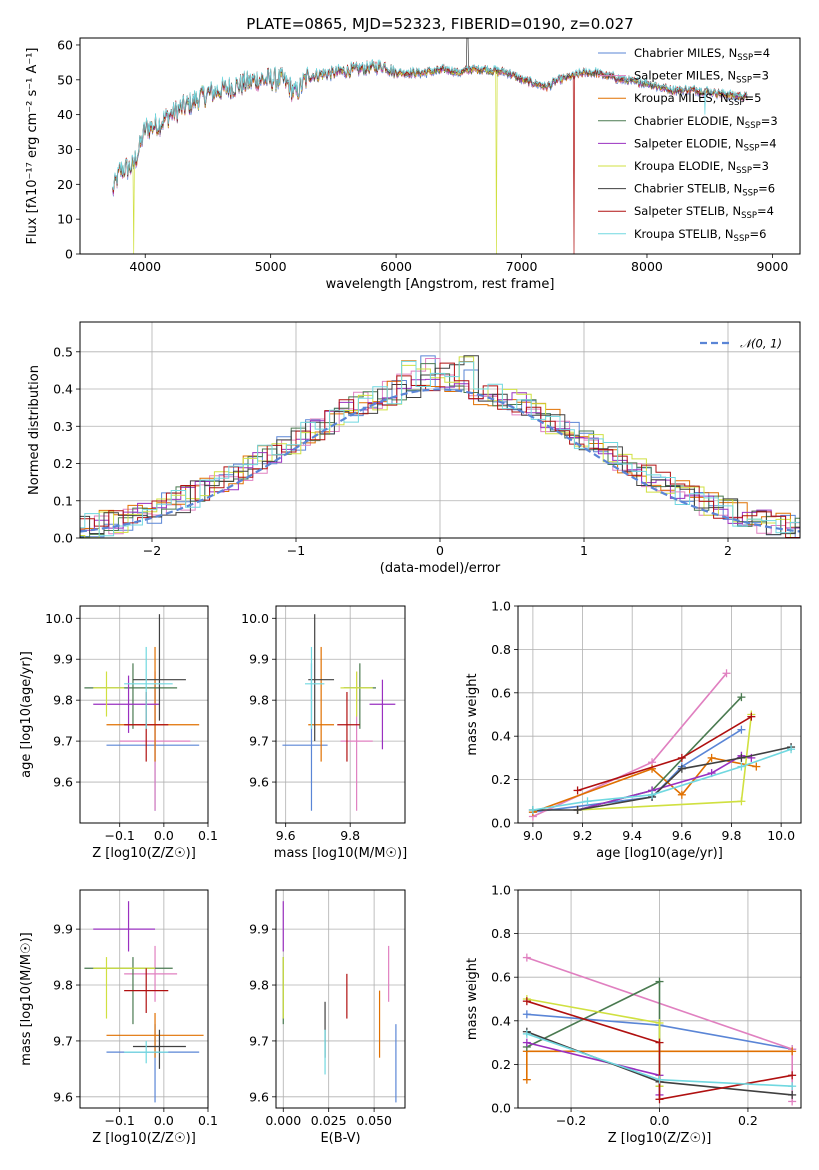 This screenshot has width=819, height=1170. What do you see at coordinates (647, 266) in the screenshot?
I see `x-tick-label: 8000` at bounding box center [647, 266].